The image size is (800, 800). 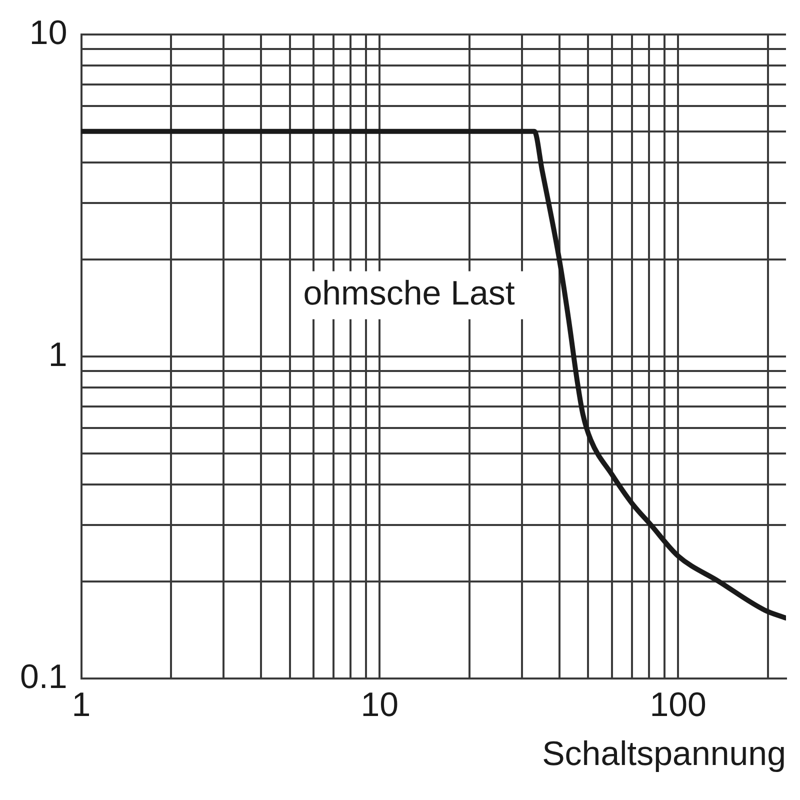 I want to click on x-tick-label: 10, so click(x=379, y=705).